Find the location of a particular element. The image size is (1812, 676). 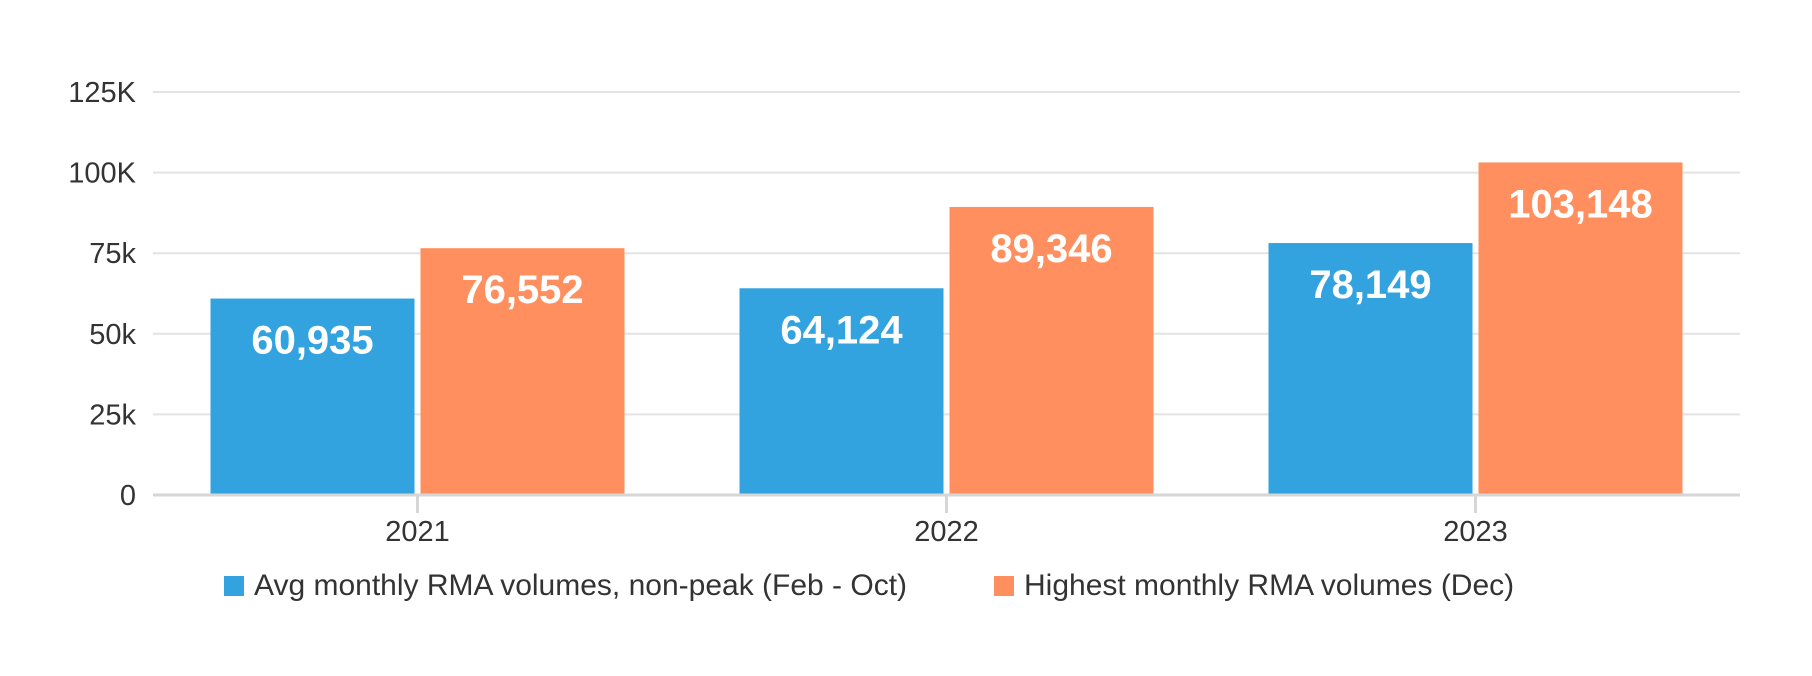

x-tick-label: 2022 is located at coordinates (946, 532).